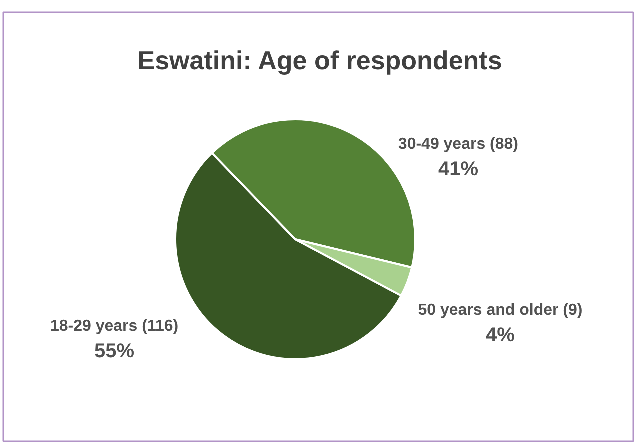 This screenshot has height=442, width=636. Describe the element at coordinates (458, 144) in the screenshot. I see `slice-label: 30-49 years (88)` at that location.